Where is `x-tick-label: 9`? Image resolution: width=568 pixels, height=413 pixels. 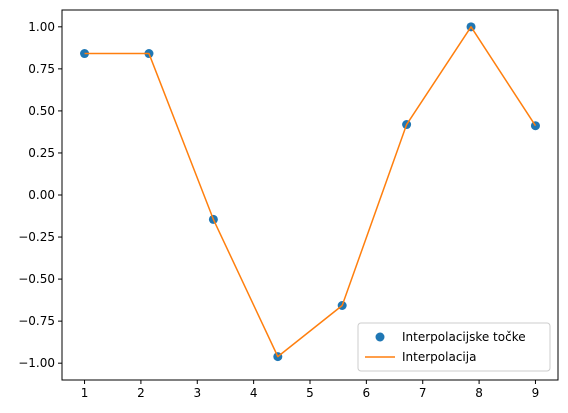 x-tick-label: 9 is located at coordinates (536, 393).